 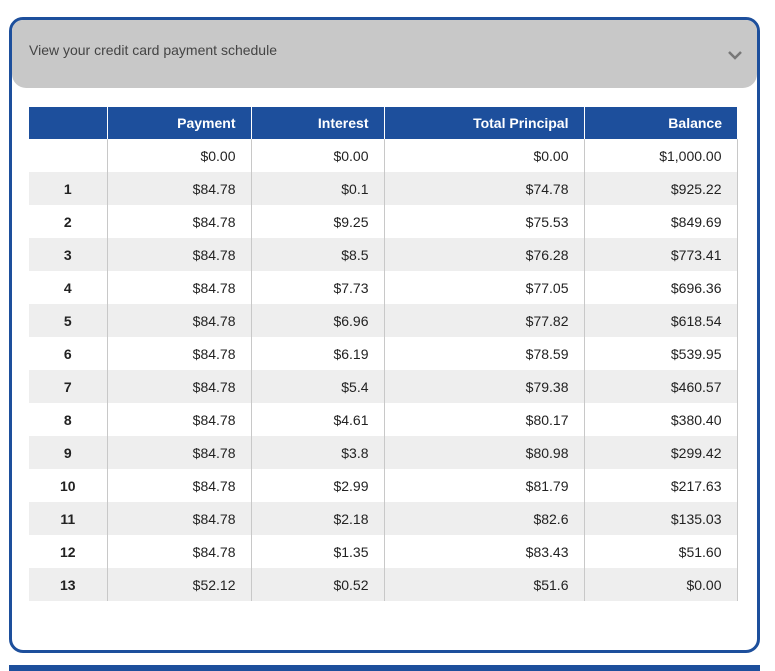 What do you see at coordinates (483, 584) in the screenshot?
I see `table-cell: $51.6` at bounding box center [483, 584].